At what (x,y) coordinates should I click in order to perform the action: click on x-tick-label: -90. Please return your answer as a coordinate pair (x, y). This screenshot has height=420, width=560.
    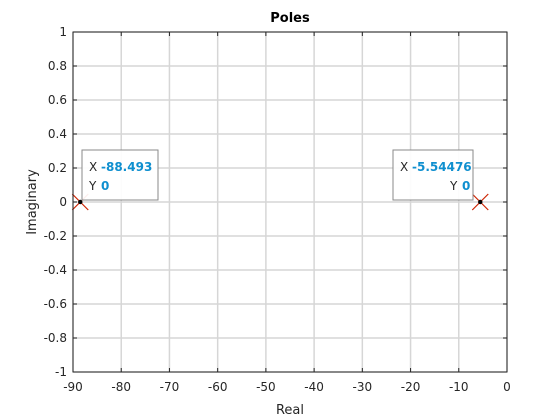
    Looking at the image, I should click on (73, 387).